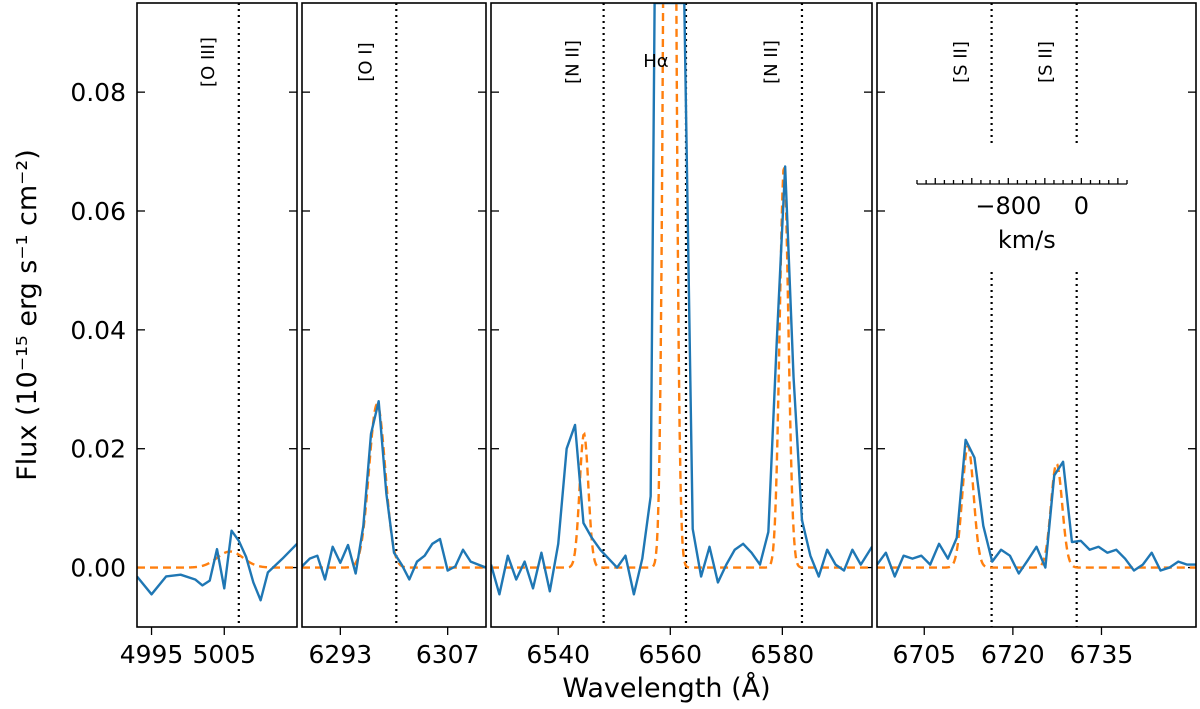 The height and width of the screenshot is (709, 1200). I want to click on x-tick-label: 4995, so click(152, 654).